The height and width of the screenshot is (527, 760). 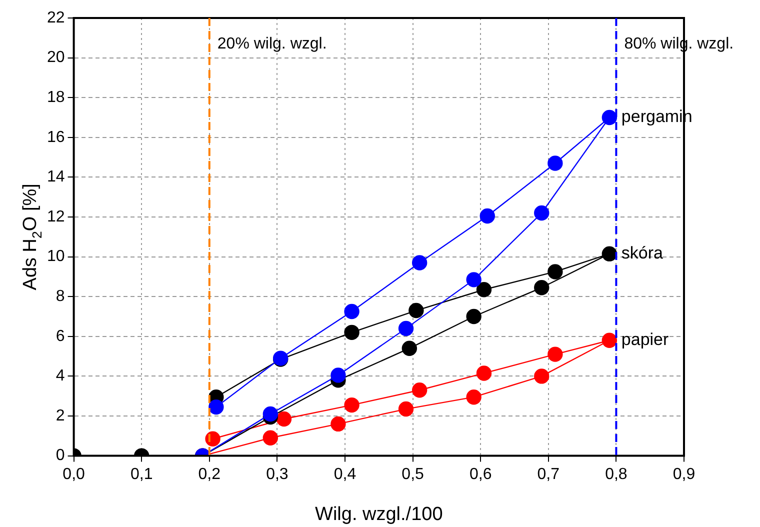 I want to click on series-label: skóra, so click(x=642, y=253).